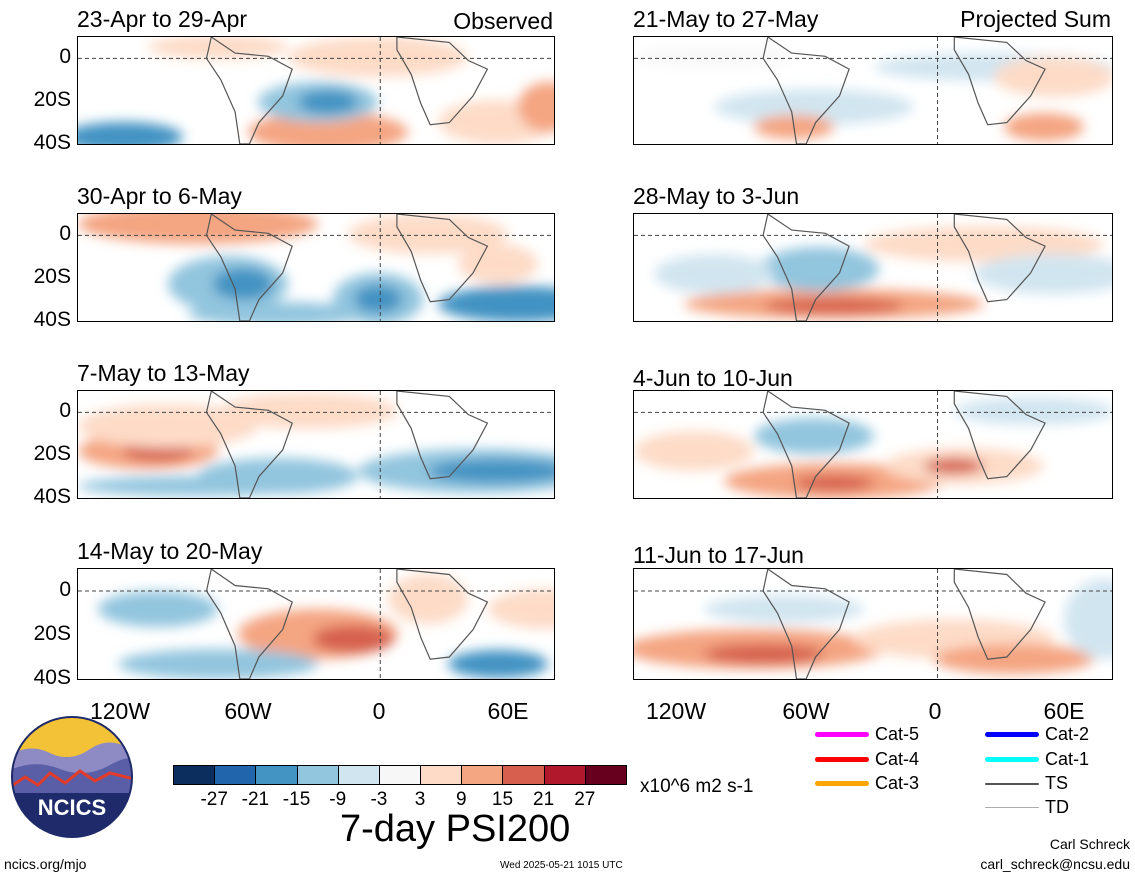 The height and width of the screenshot is (879, 1135). Describe the element at coordinates (461, 799) in the screenshot. I see `colorbar-tick-label: 9` at that location.